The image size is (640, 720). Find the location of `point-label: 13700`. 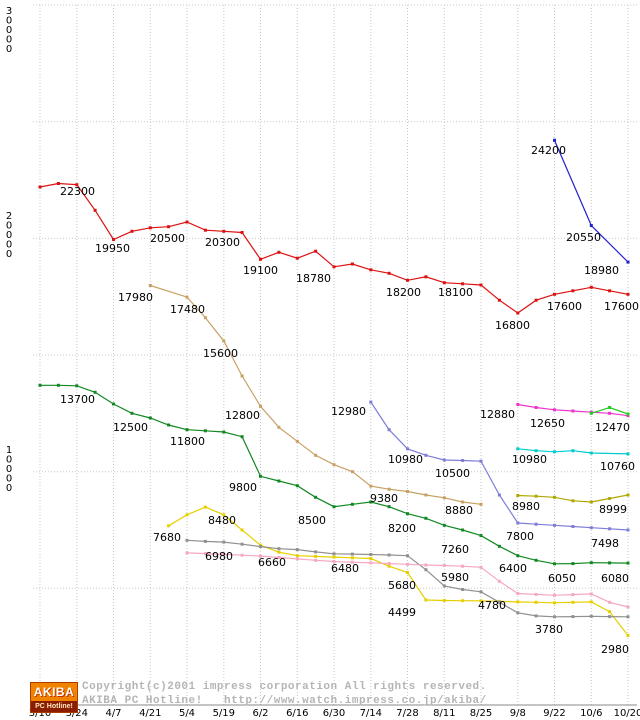

point-label: 13700 is located at coordinates (77, 399).